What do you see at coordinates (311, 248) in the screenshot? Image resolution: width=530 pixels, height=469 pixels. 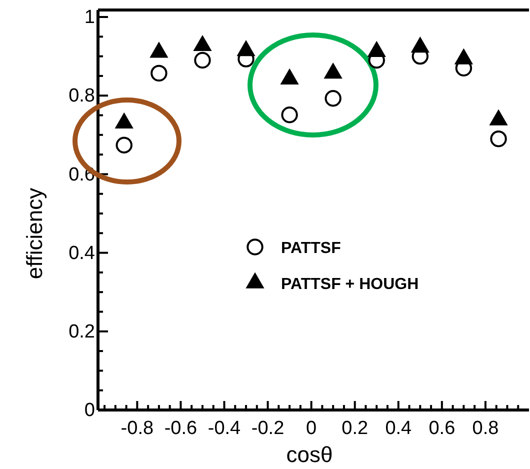 I see `legend-label: PATTSF` at bounding box center [311, 248].